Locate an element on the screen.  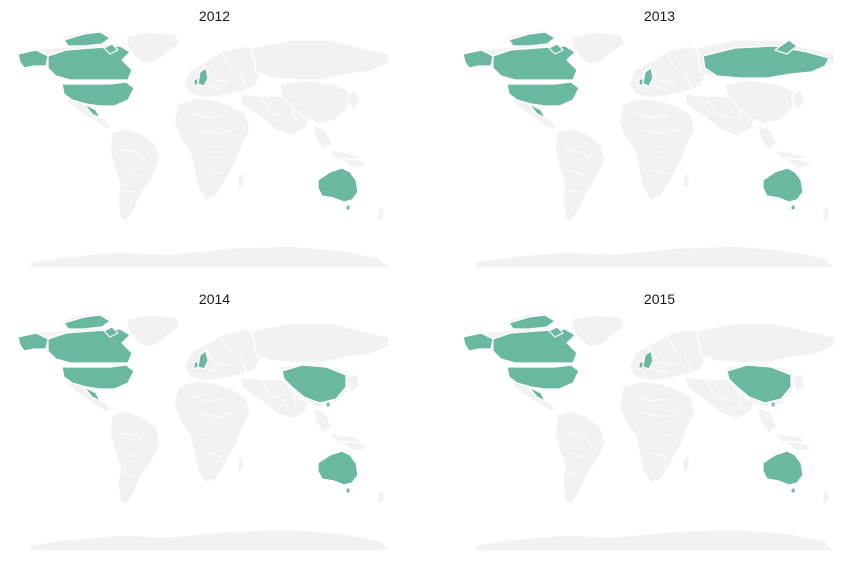
panel-title: 2015 is located at coordinates (659, 299).